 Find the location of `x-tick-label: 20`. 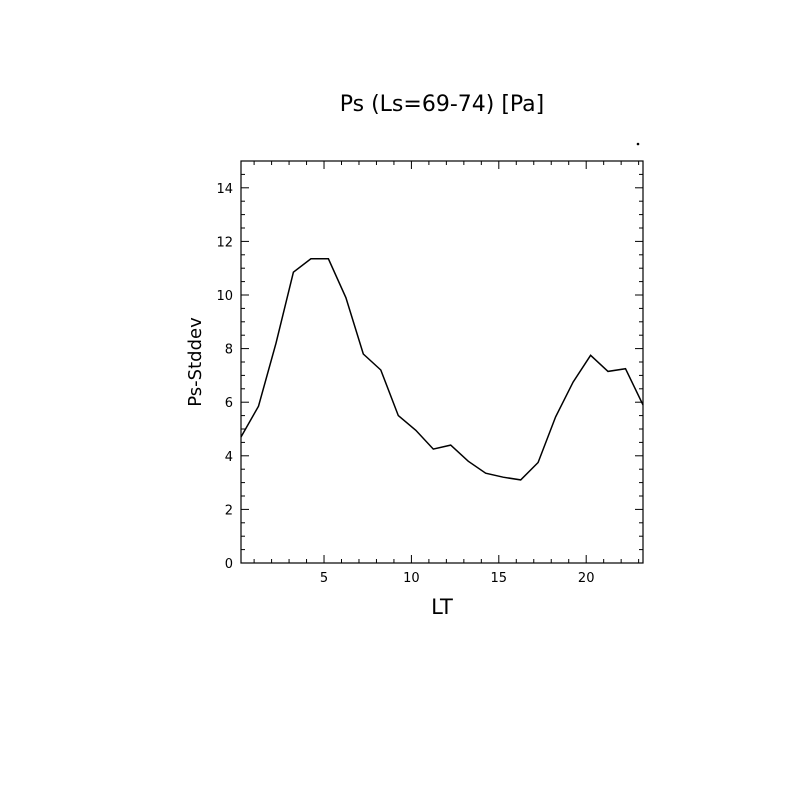

x-tick-label: 20 is located at coordinates (586, 578).